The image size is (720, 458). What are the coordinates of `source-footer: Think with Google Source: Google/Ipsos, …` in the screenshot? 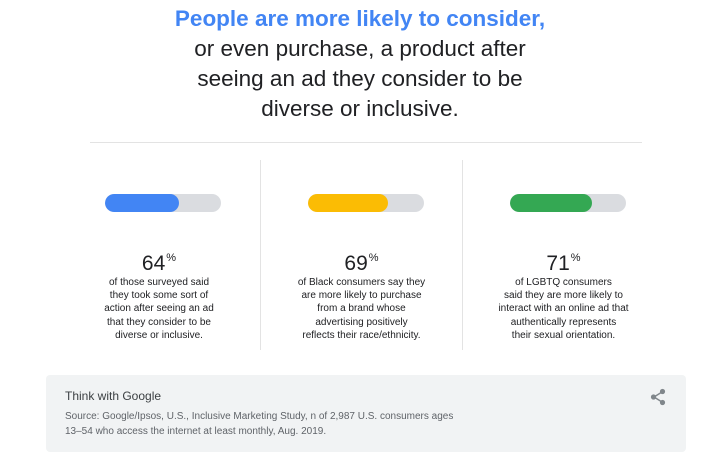 It's located at (366, 413).